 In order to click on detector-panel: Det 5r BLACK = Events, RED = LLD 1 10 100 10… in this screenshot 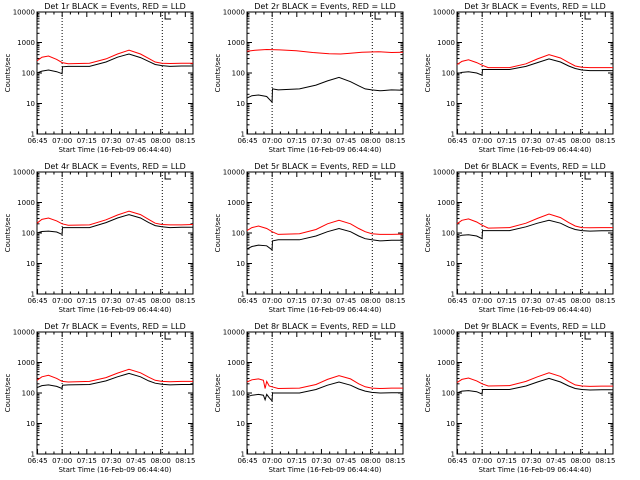, I will do `click(309, 238)`.